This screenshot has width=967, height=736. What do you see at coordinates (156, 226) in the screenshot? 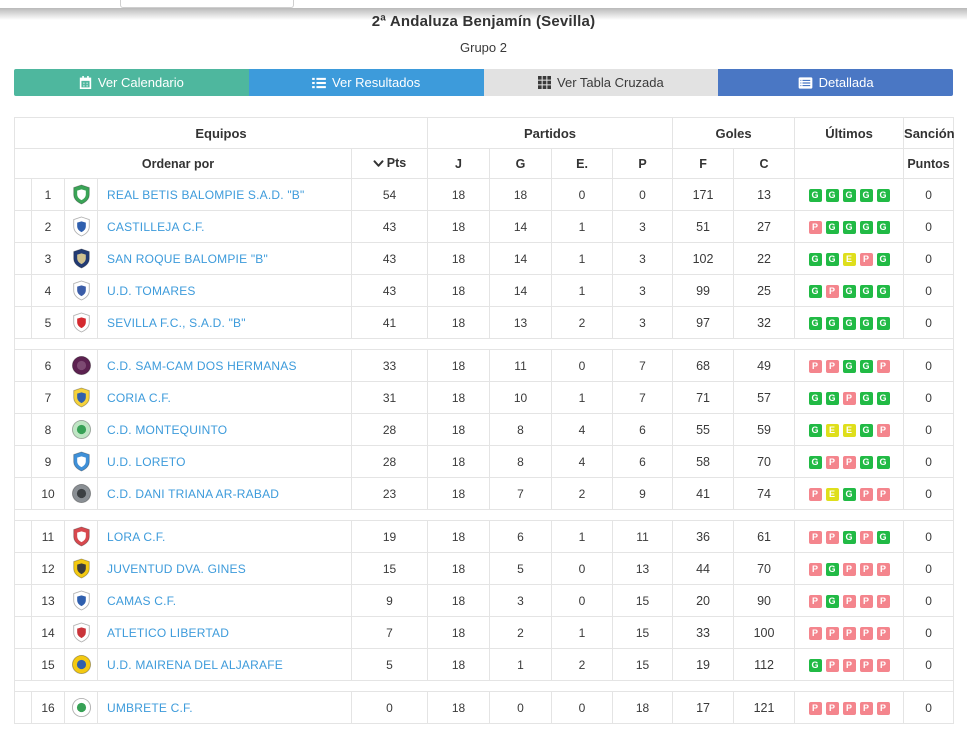
I see `team-link: CASTILLEJA C.F.` at bounding box center [156, 226].